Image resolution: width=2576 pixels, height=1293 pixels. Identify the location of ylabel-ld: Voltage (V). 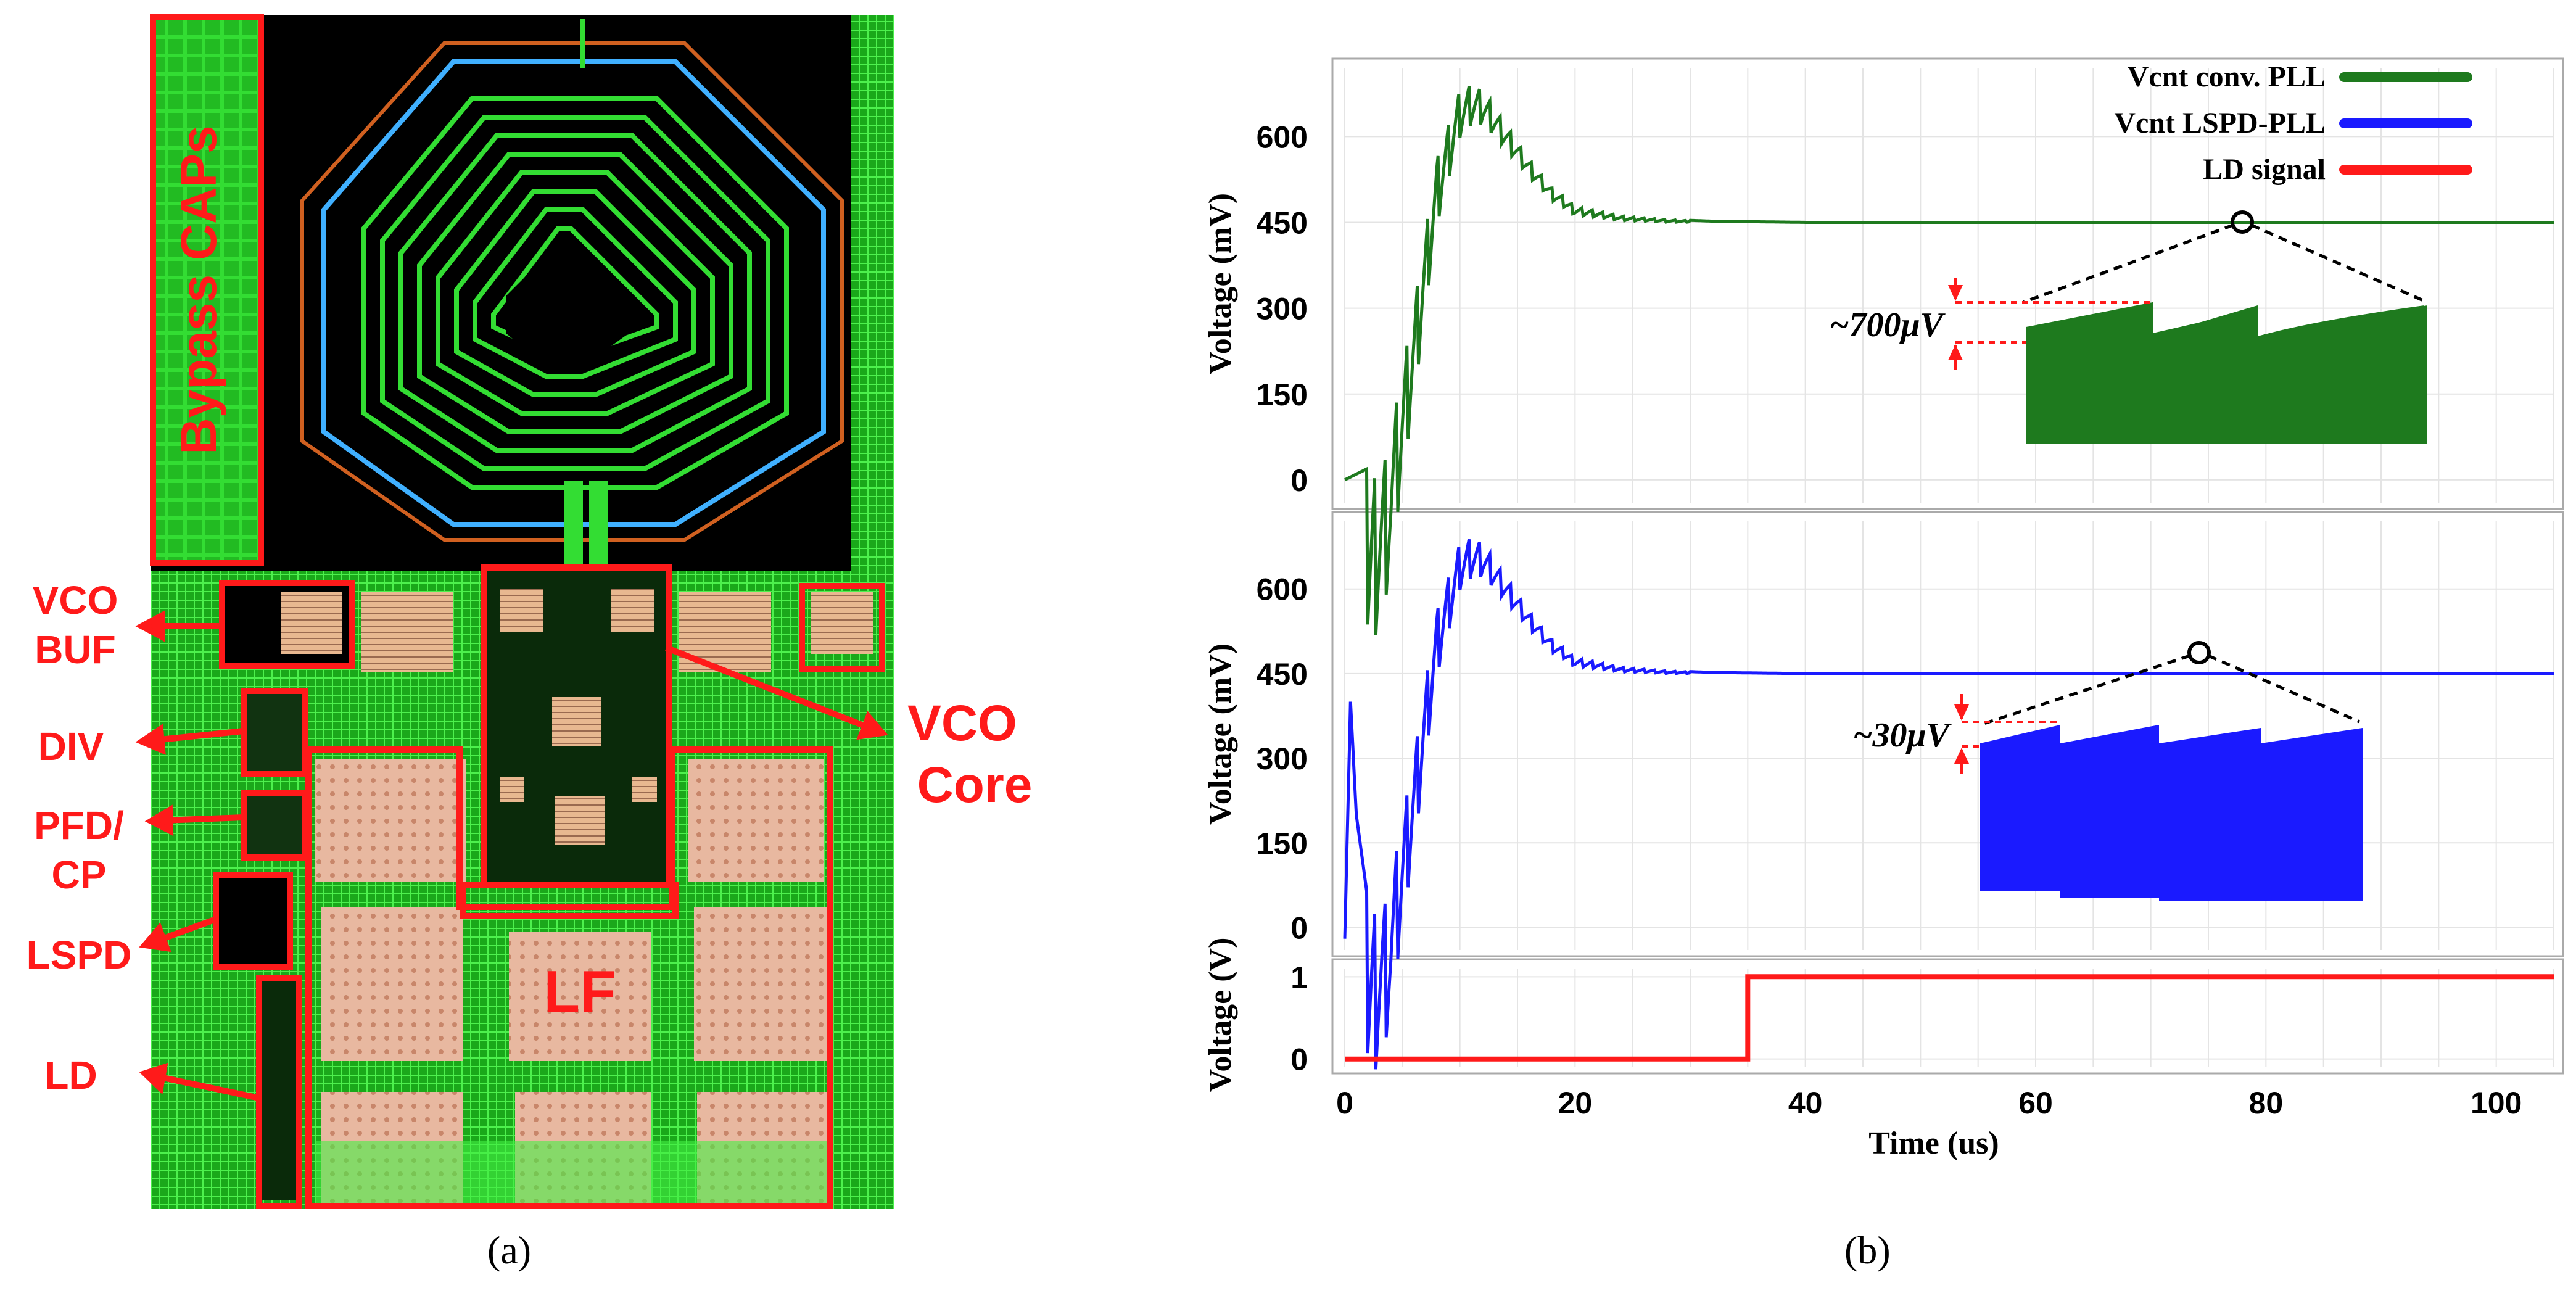
(1220, 1015).